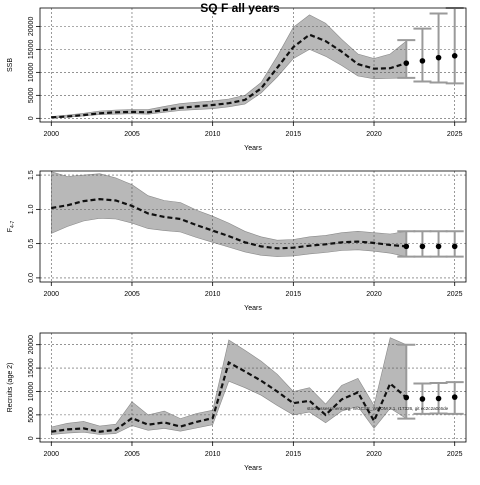  I want to click on y-axis-label-main: Recruits (age 2), so click(10, 388).